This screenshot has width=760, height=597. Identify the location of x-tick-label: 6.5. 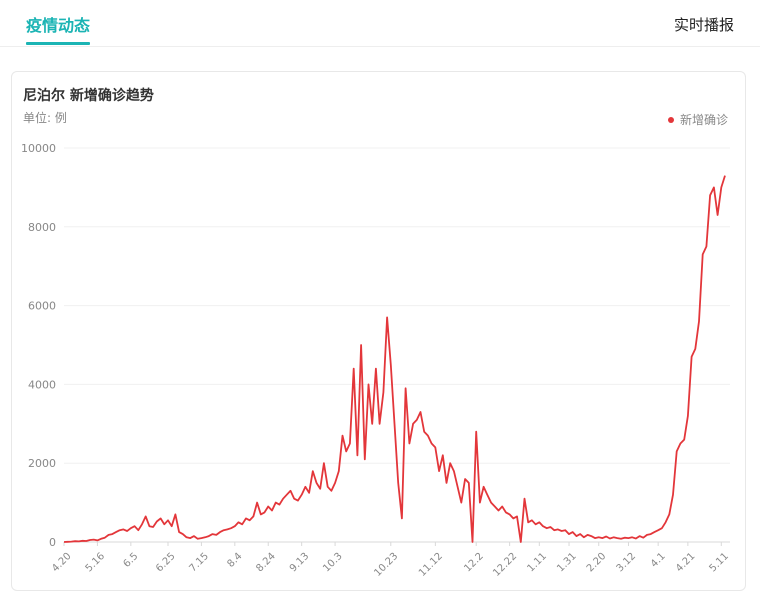
(130, 560).